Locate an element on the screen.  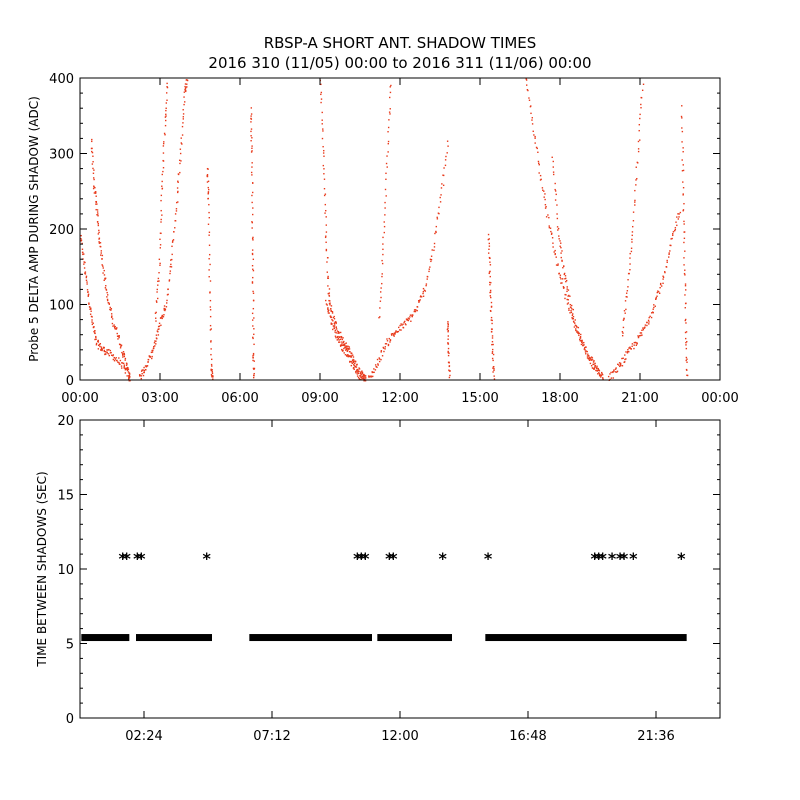
interval-double-point: * is located at coordinates (357, 558).